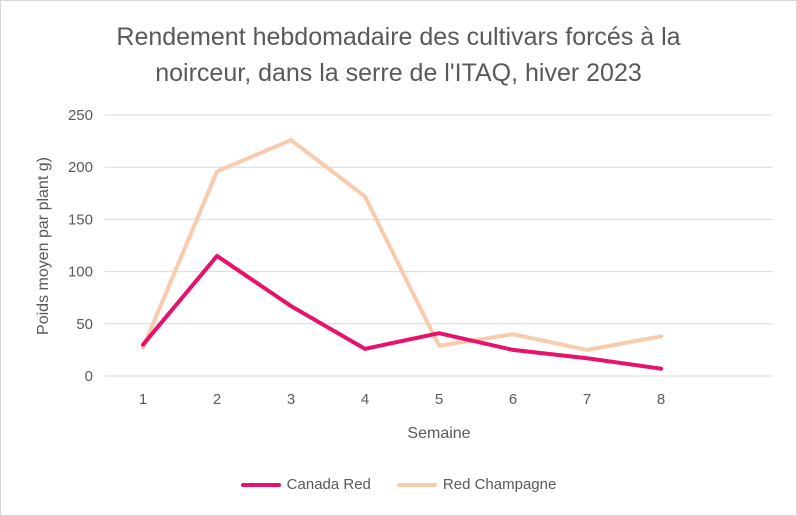  I want to click on x-tick-label: 5, so click(439, 399).